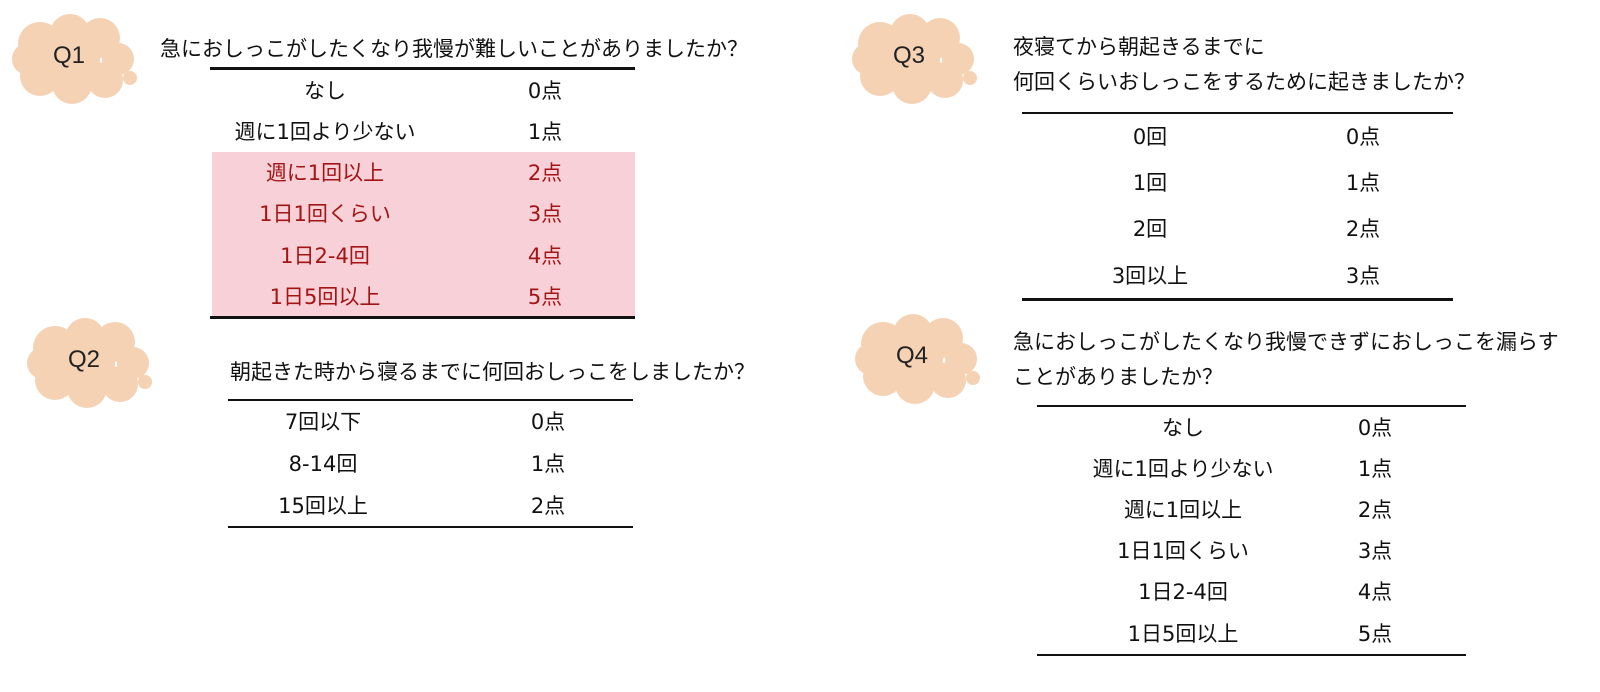 This screenshot has height=692, width=1600. I want to click on question-line: 夜寝てから朝起きるまでに, so click(1139, 47).